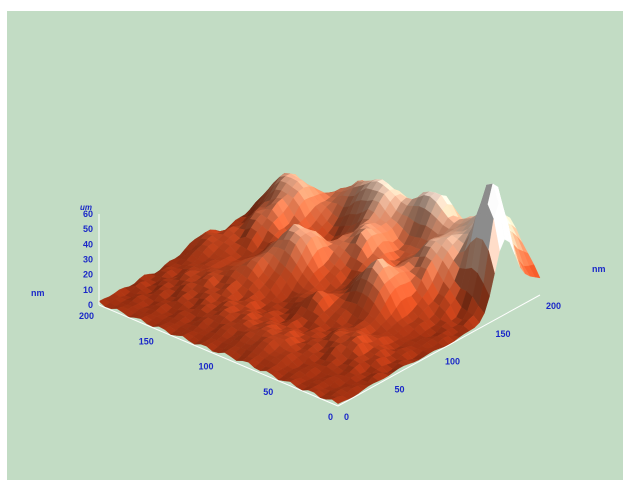 The height and width of the screenshot is (485, 630). I want to click on z-tick-label: 40, so click(88, 244).